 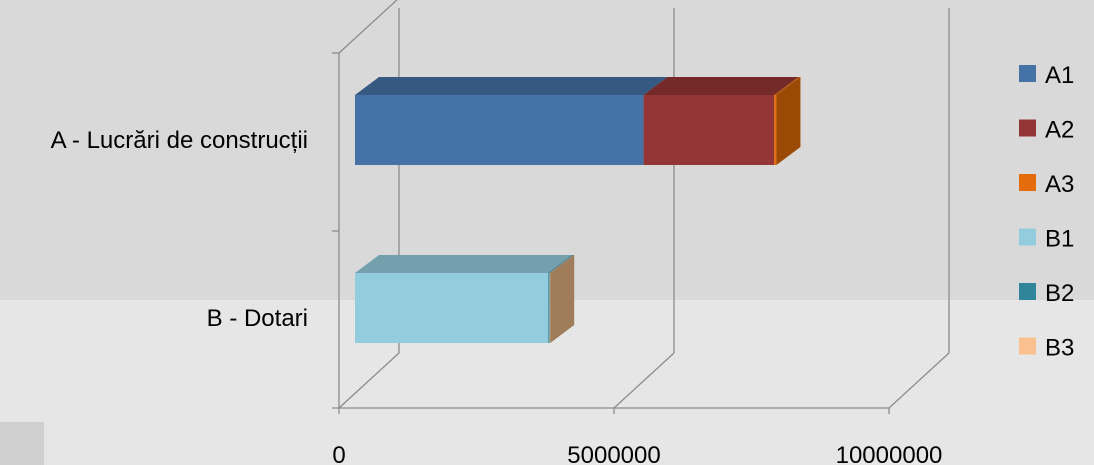 What do you see at coordinates (368, 27) in the screenshot?
I see `axis-top-depth` at bounding box center [368, 27].